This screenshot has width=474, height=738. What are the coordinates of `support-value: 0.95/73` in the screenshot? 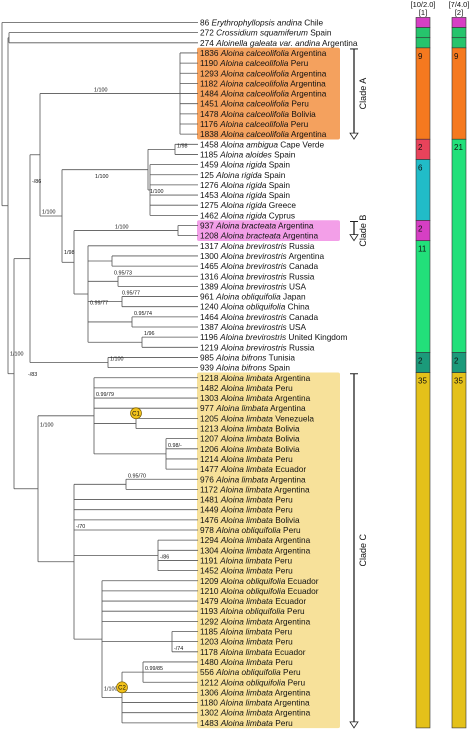 It's located at (123, 273).